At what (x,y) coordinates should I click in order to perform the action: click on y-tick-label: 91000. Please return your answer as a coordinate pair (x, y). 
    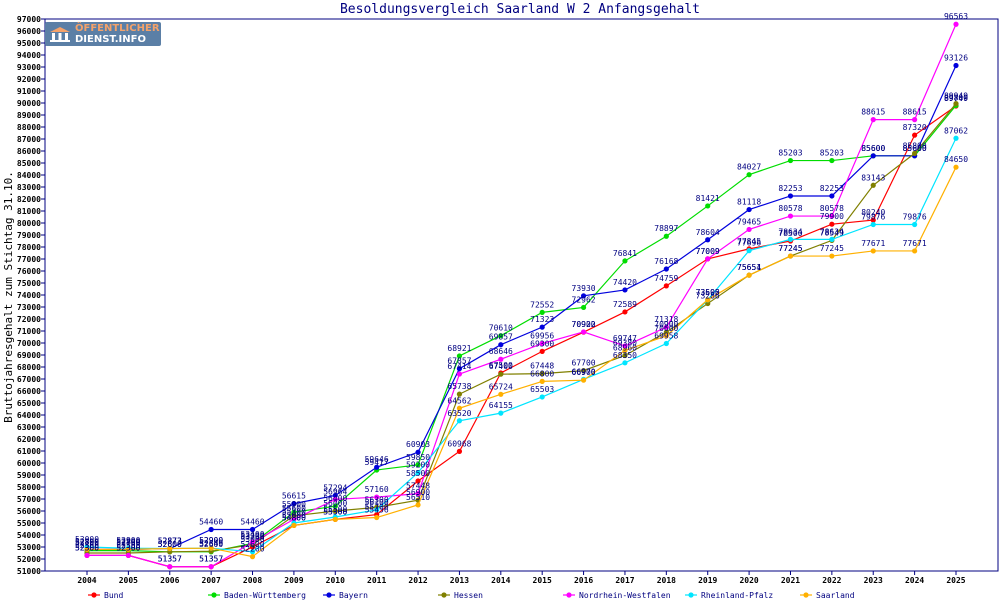
    Looking at the image, I should click on (29, 91).